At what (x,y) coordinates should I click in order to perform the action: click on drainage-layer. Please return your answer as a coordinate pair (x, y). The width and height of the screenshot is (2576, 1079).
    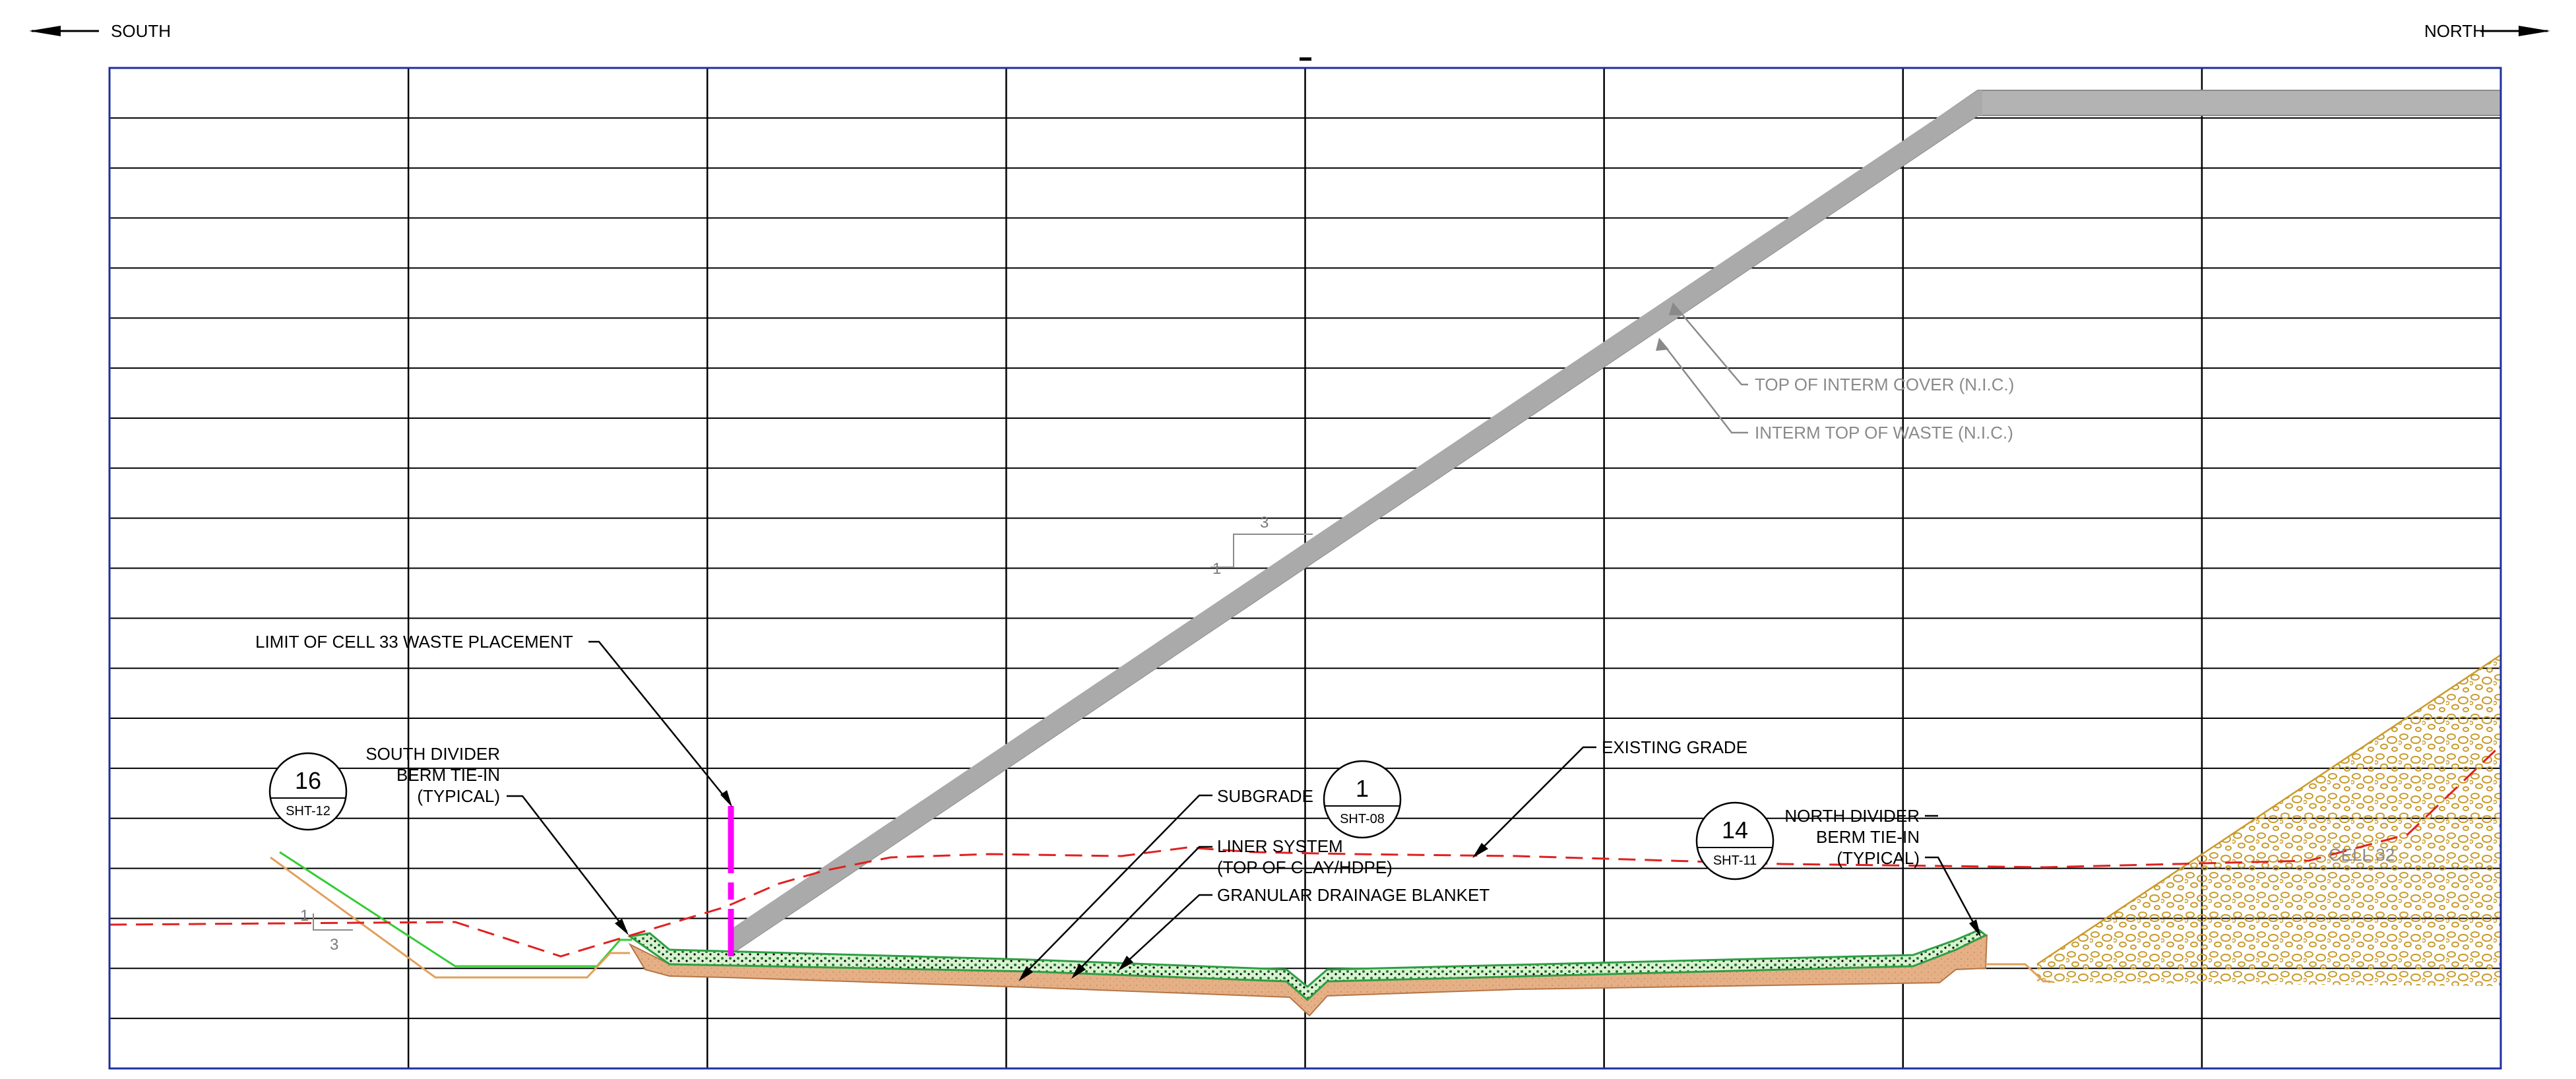
    Looking at the image, I should click on (1308, 965).